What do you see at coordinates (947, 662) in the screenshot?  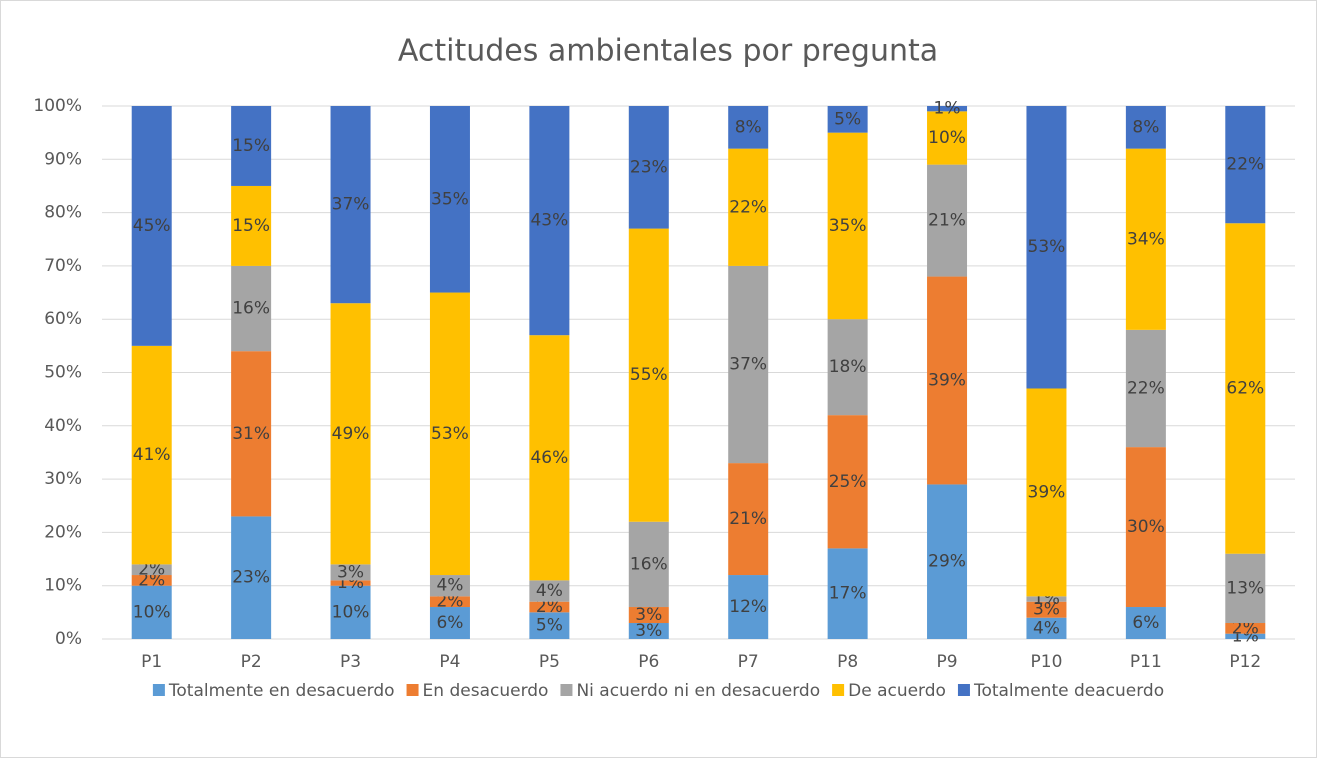 I see `x-tick-label: P9` at bounding box center [947, 662].